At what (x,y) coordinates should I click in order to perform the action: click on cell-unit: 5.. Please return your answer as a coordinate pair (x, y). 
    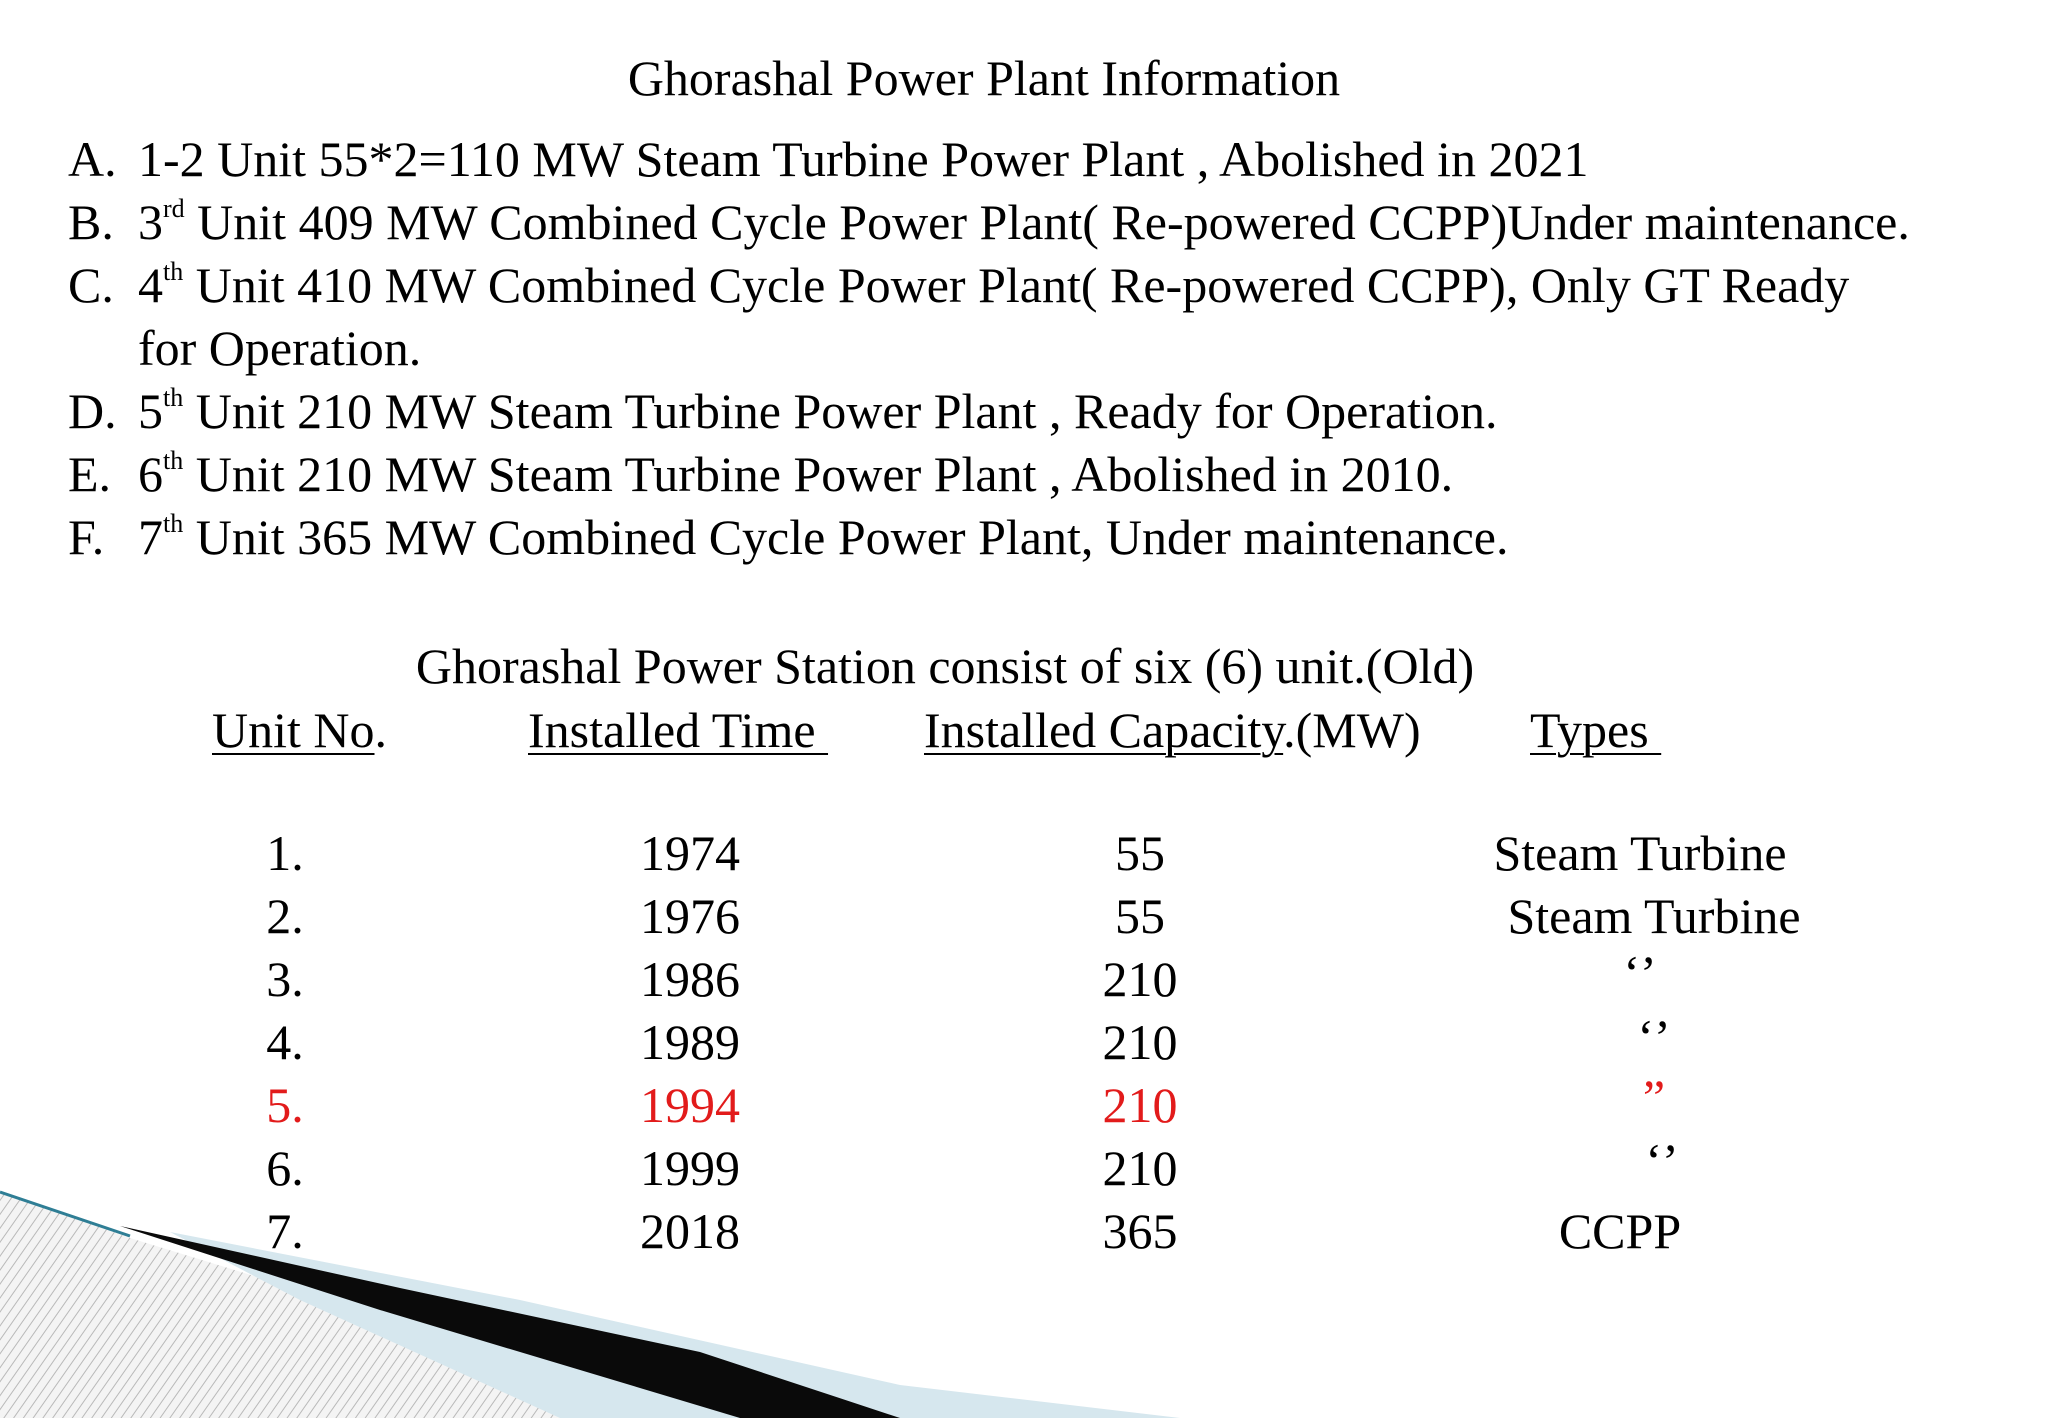
    Looking at the image, I should click on (285, 1105).